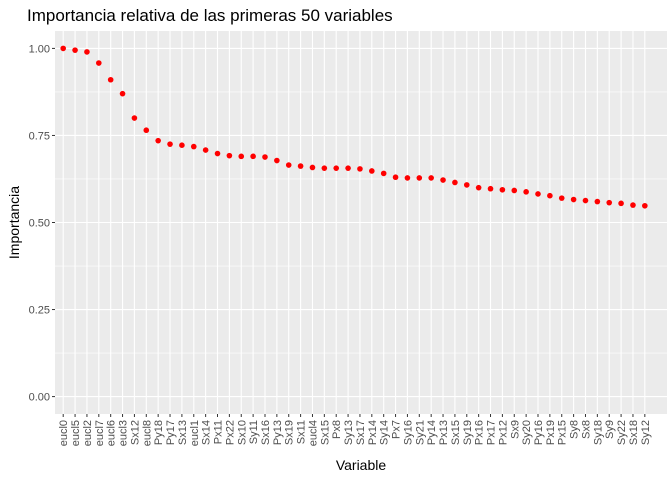 This screenshot has width=672, height=480. What do you see at coordinates (397, 429) in the screenshot?
I see `x-tick-label: Px7` at bounding box center [397, 429].